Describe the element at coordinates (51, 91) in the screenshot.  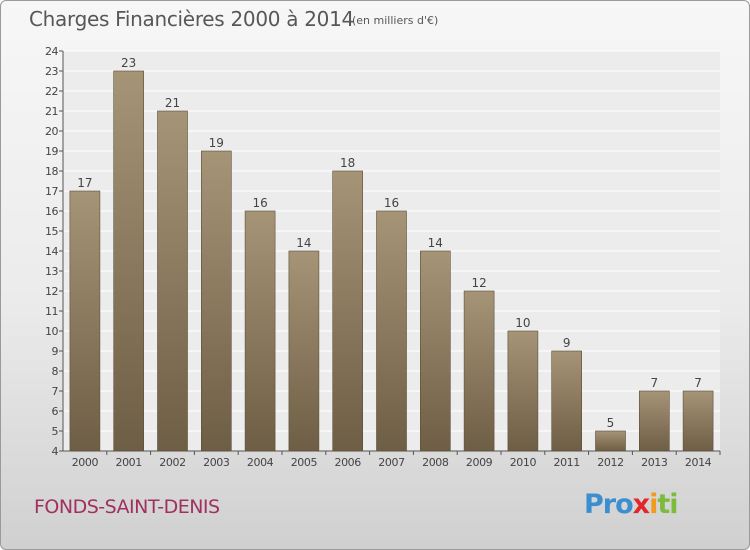
I see `y-tick-label: 22` at that location.